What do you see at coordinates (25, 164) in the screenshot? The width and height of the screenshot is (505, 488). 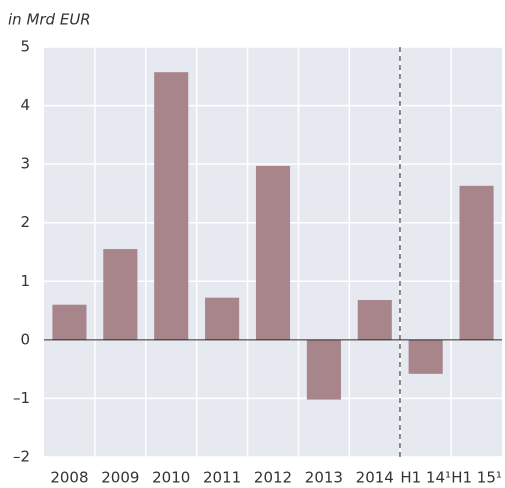 I see `y-tick-label: 3` at bounding box center [25, 164].